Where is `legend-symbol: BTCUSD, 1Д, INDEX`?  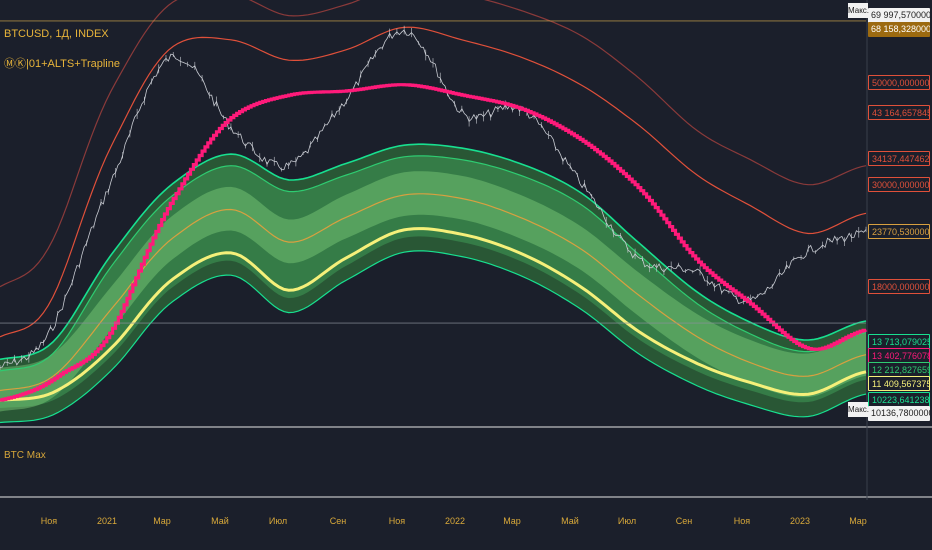
legend-symbol: BTCUSD, 1Д, INDEX is located at coordinates (56, 34).